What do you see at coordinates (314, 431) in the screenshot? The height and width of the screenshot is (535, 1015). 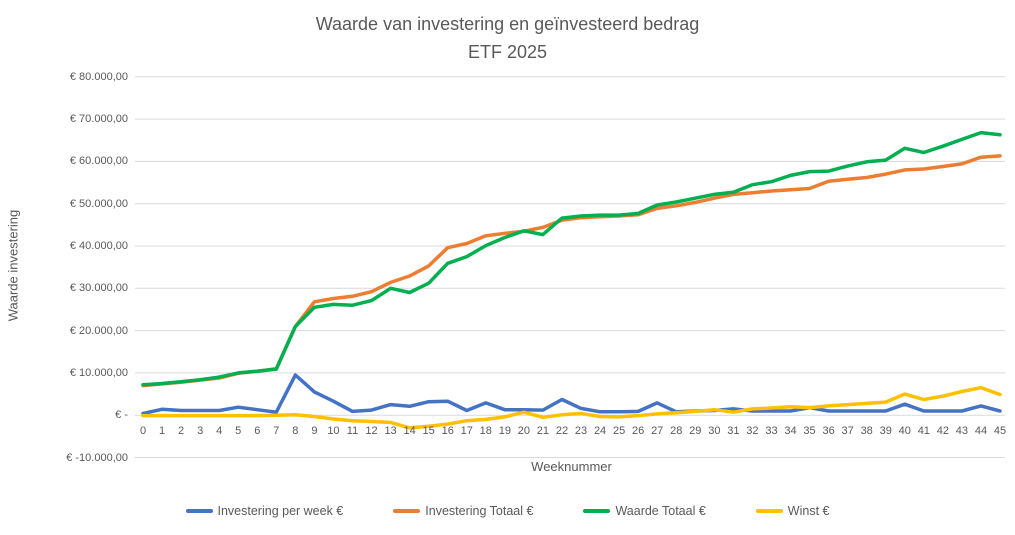 I see `x-tick-label: 9` at bounding box center [314, 431].